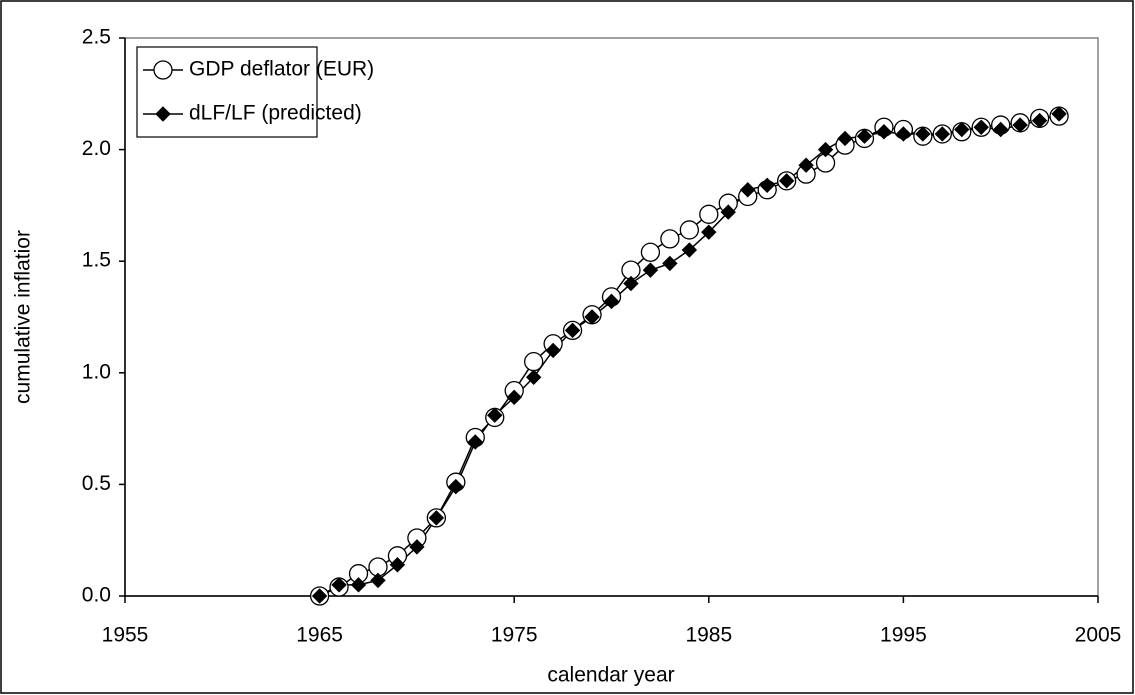 The image size is (1135, 695). I want to click on legend-label: GDP deflator (EUR), so click(281, 69).